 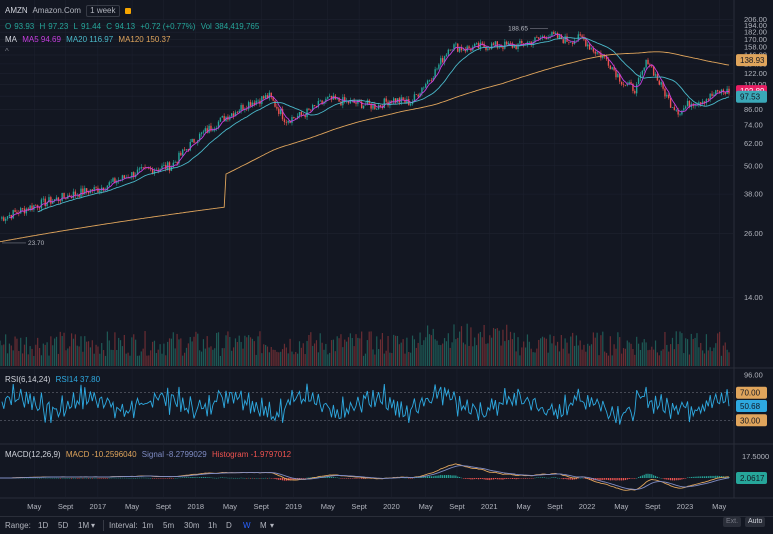 What do you see at coordinates (84, 525) in the screenshot?
I see `range-1m-button: 1M` at bounding box center [84, 525].